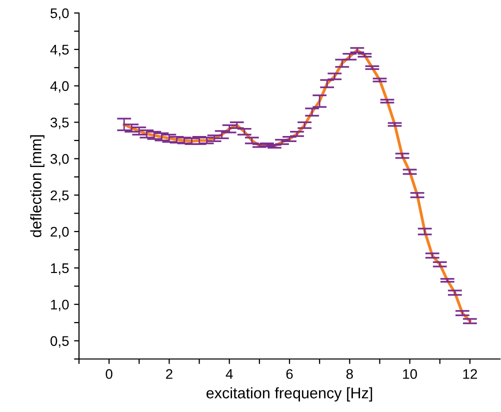 The width and height of the screenshot is (501, 412). Describe the element at coordinates (59, 87) in the screenshot. I see `y-tick-label: 4,0` at that location.